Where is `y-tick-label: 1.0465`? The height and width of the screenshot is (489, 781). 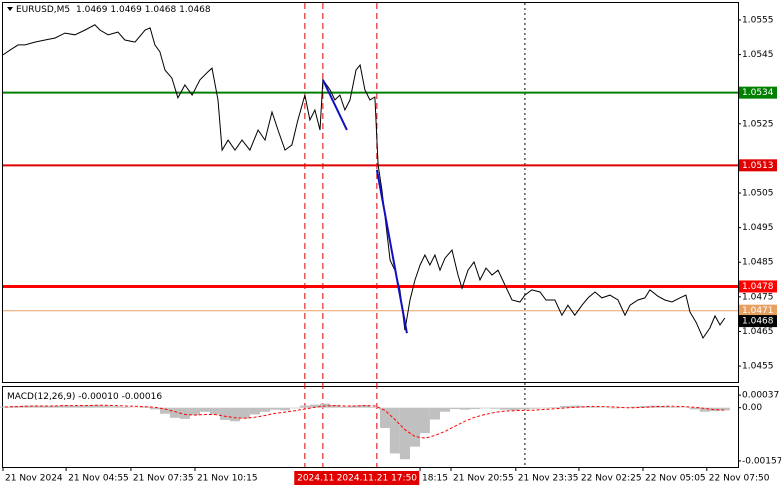
y-tick-label: 1.0465 is located at coordinates (758, 332).